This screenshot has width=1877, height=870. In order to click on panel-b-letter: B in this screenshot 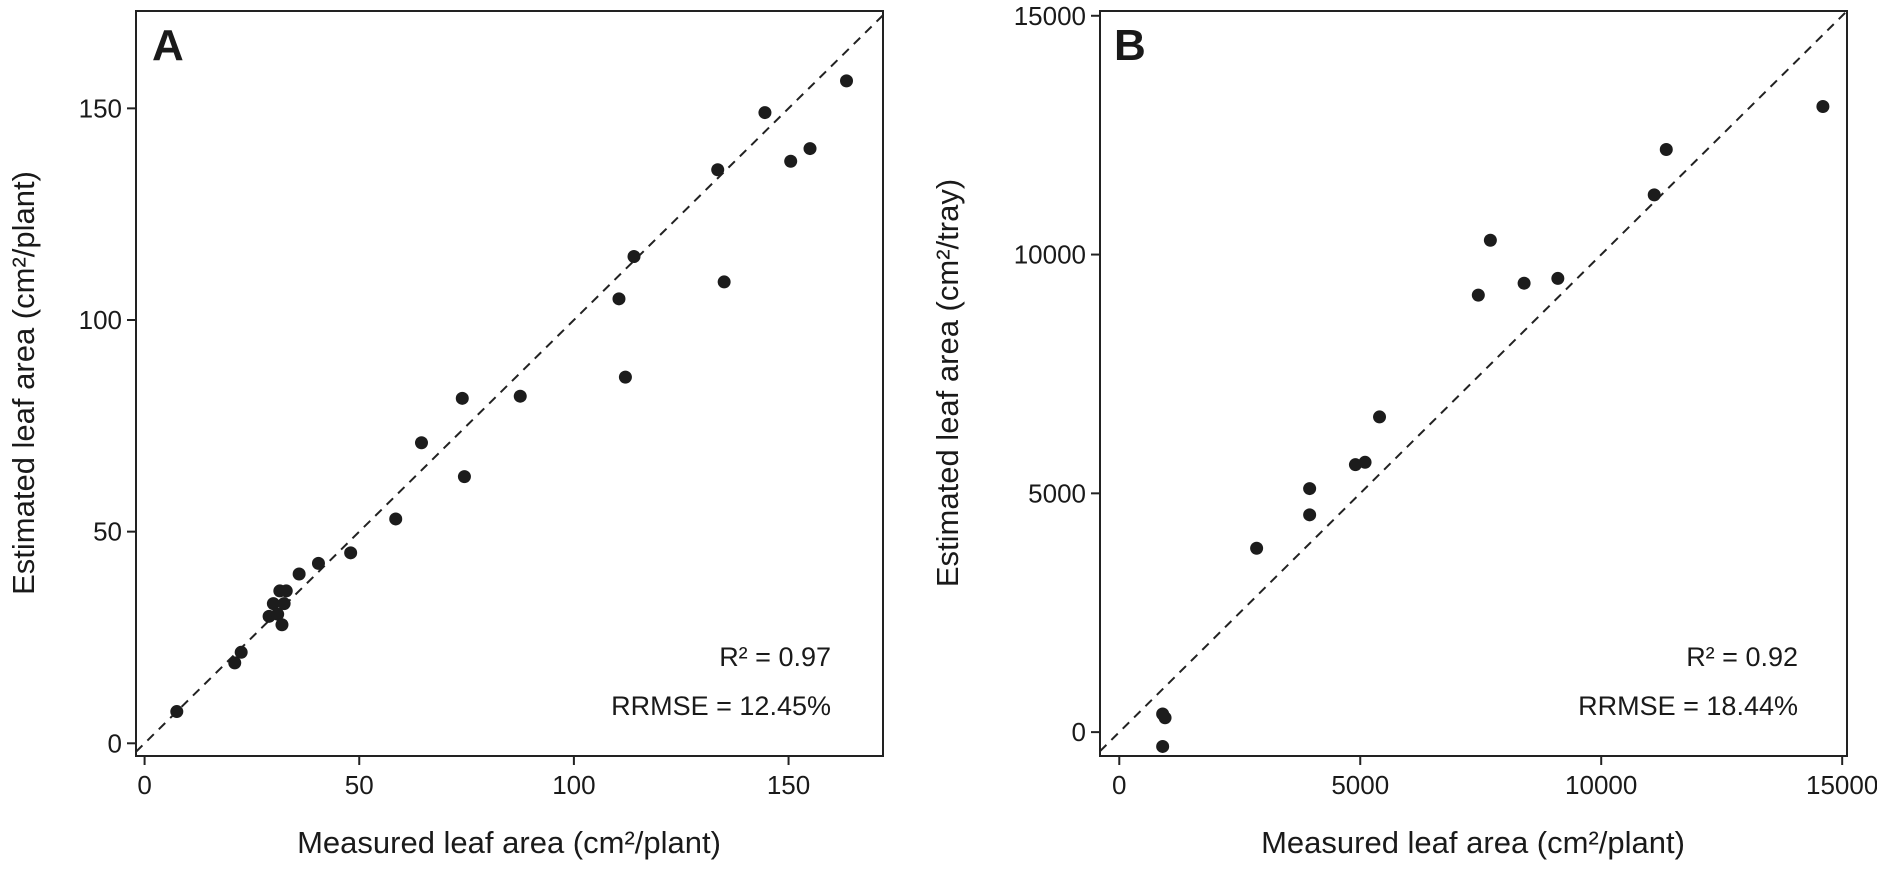, I will do `click(1130, 45)`.